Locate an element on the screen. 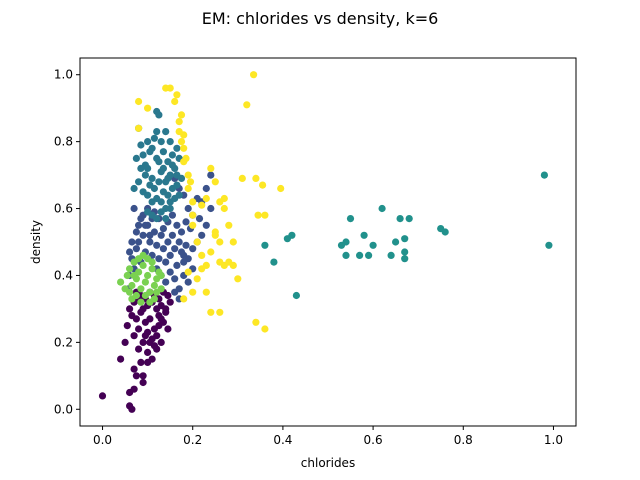 The width and height of the screenshot is (640, 480). x-tick-label: 1.0 is located at coordinates (553, 440).